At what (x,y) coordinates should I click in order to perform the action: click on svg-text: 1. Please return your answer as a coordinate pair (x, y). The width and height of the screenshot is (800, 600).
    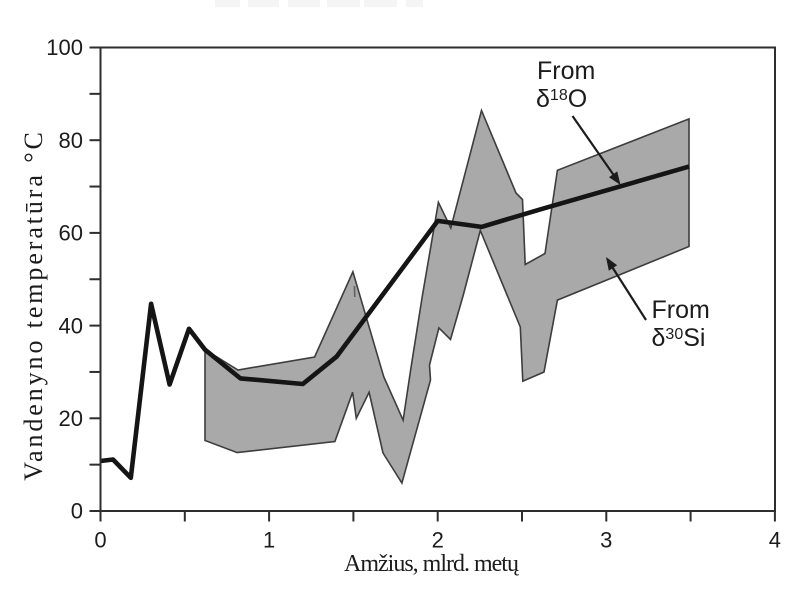
    Looking at the image, I should click on (269, 540).